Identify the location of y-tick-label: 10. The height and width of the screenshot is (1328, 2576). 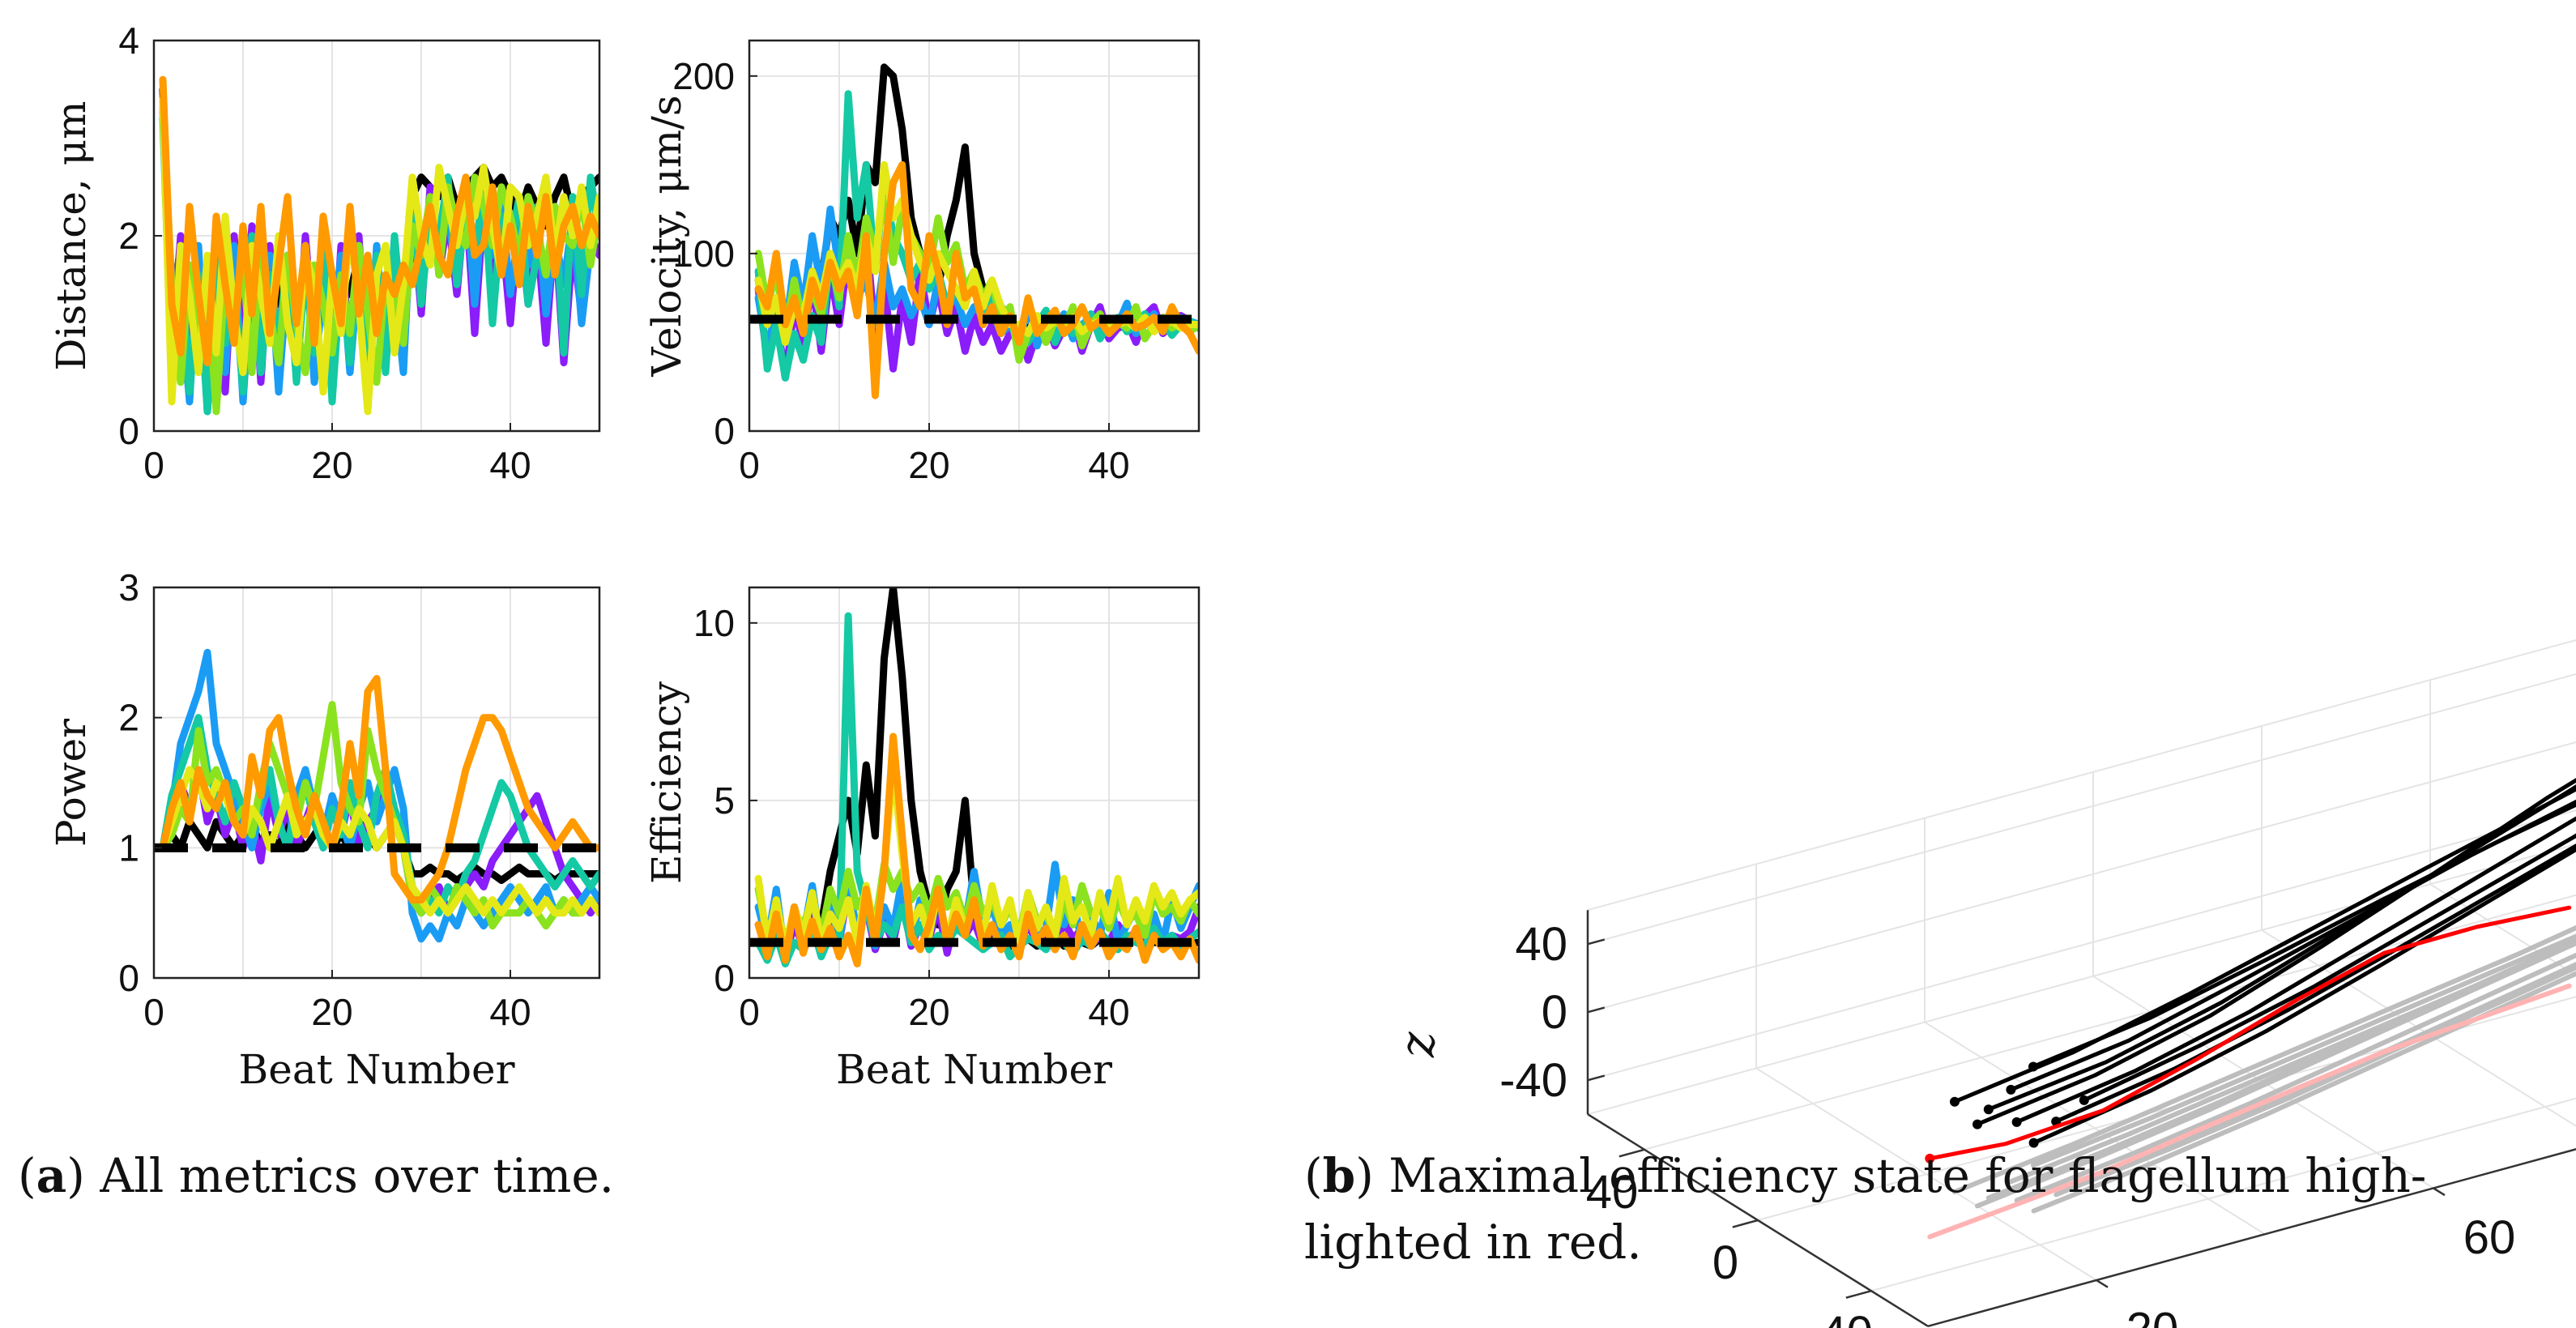
(714, 623).